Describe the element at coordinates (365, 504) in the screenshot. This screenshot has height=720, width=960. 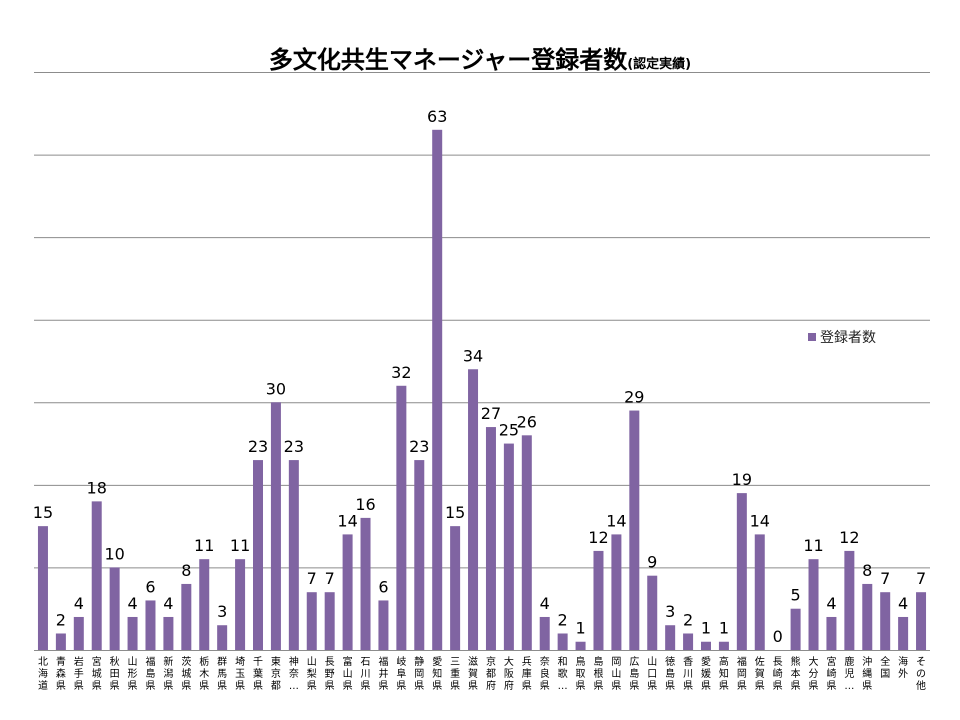
I see `value-label: 16` at that location.